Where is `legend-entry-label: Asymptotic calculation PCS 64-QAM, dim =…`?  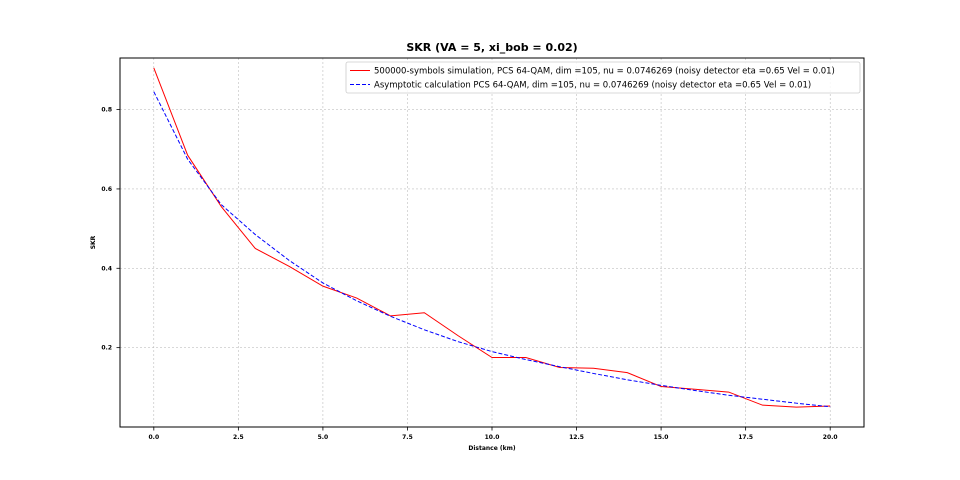 legend-entry-label: Asymptotic calculation PCS 64-QAM, dim =… is located at coordinates (592, 86).